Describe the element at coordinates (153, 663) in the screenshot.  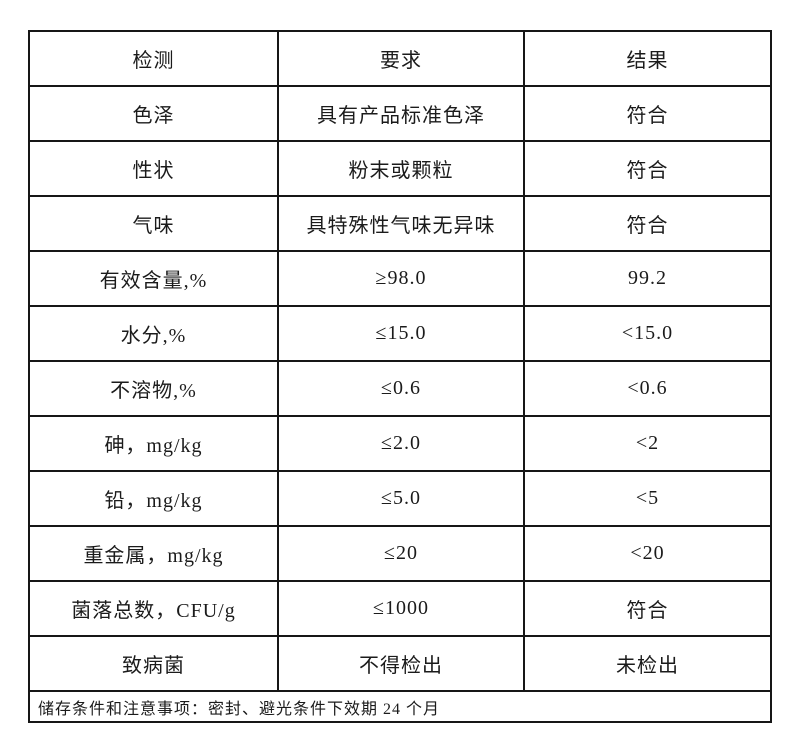
I see `test-item-cell: 致病菌` at that location.